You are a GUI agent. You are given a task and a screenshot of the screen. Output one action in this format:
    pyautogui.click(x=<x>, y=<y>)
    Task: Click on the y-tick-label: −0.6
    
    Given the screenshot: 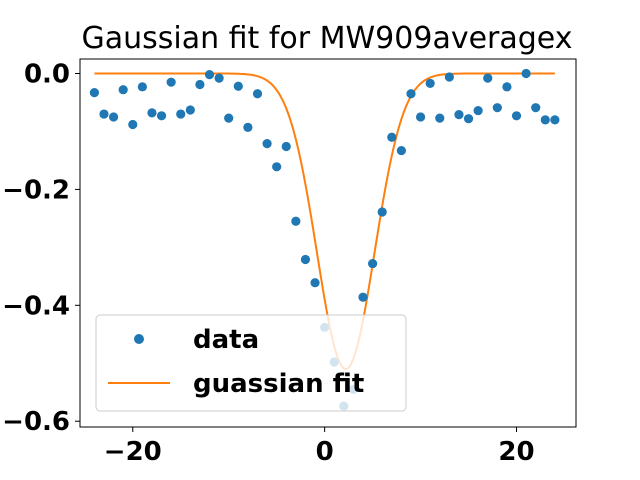 What is the action you would take?
    pyautogui.click(x=36, y=422)
    